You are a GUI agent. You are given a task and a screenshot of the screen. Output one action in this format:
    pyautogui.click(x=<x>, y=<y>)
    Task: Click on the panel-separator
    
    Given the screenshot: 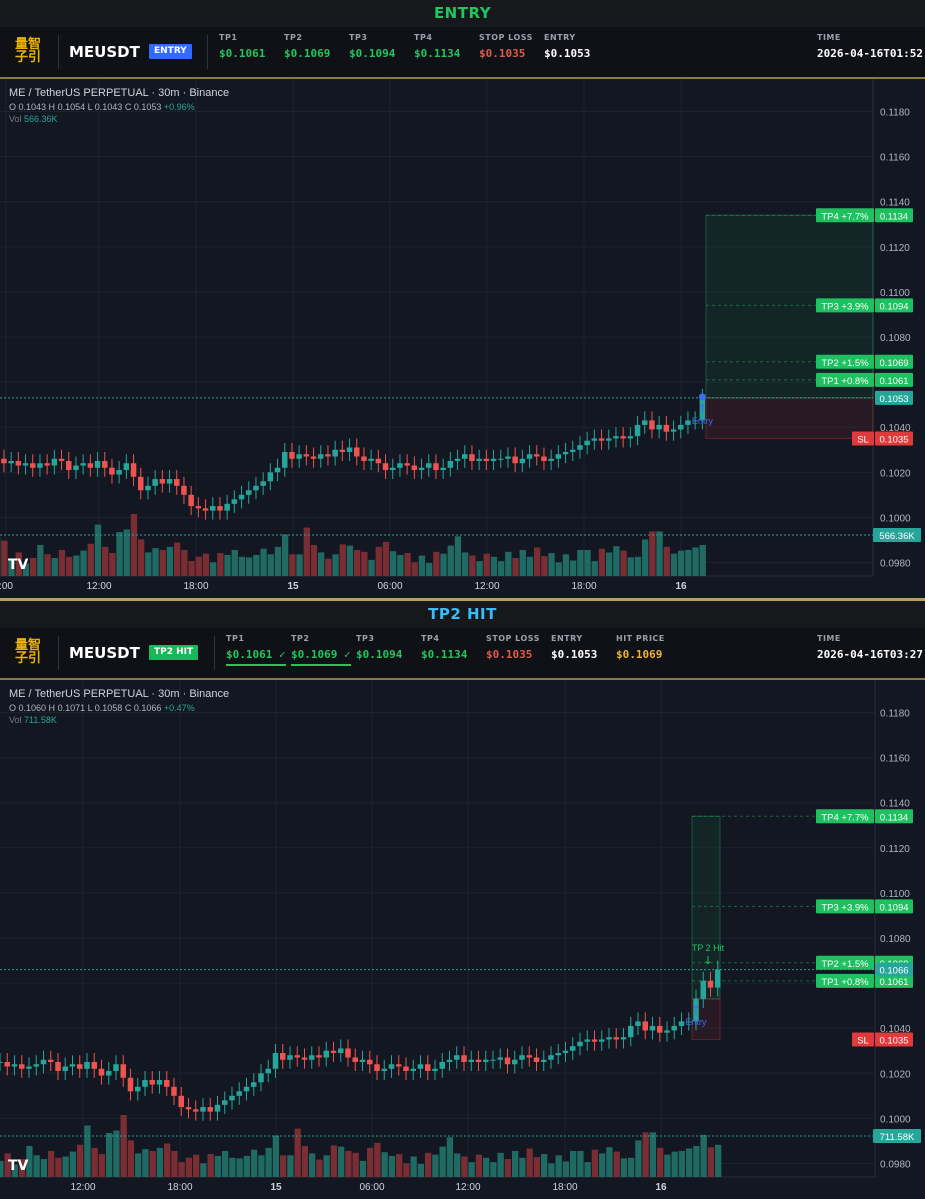 What is the action you would take?
    pyautogui.click(x=462, y=599)
    